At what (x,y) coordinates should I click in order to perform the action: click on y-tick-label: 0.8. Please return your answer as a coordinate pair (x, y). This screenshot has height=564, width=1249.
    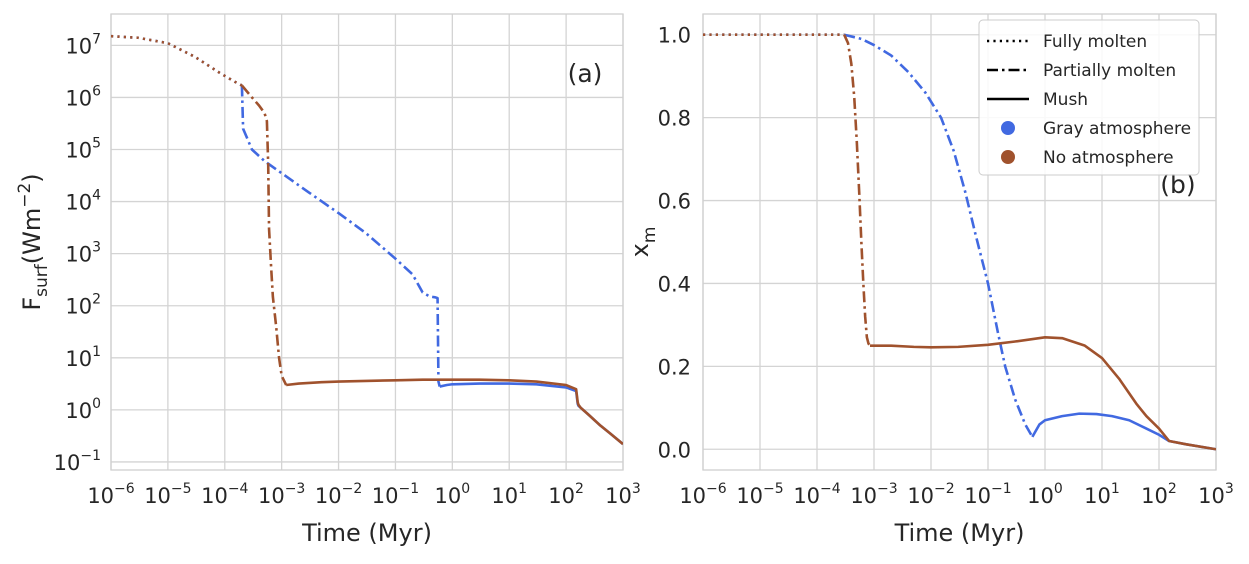
    Looking at the image, I should click on (674, 119).